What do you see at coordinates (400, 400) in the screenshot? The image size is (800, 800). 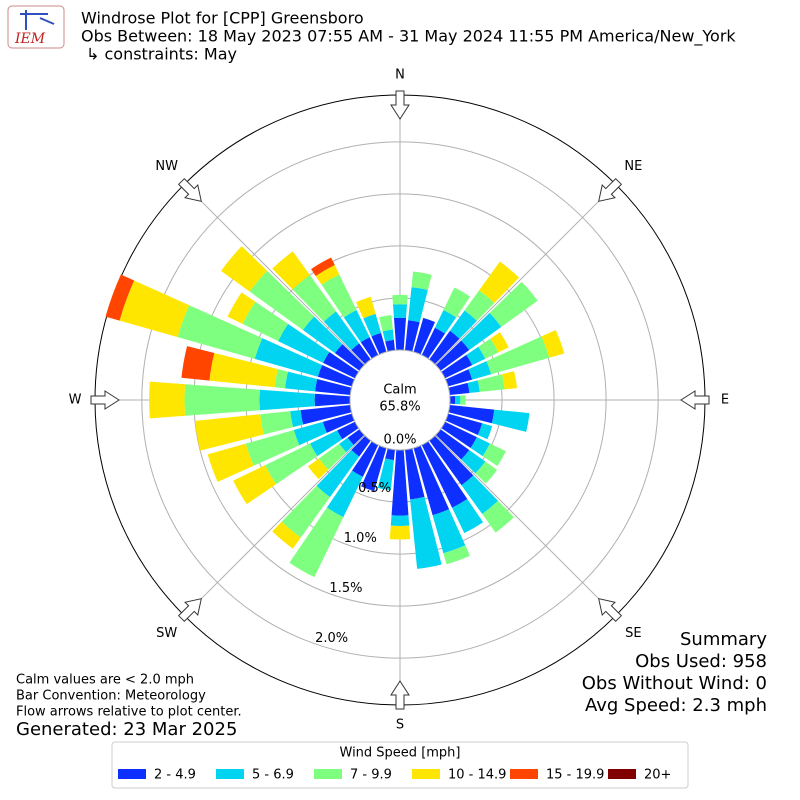 I see `calm-circle` at bounding box center [400, 400].